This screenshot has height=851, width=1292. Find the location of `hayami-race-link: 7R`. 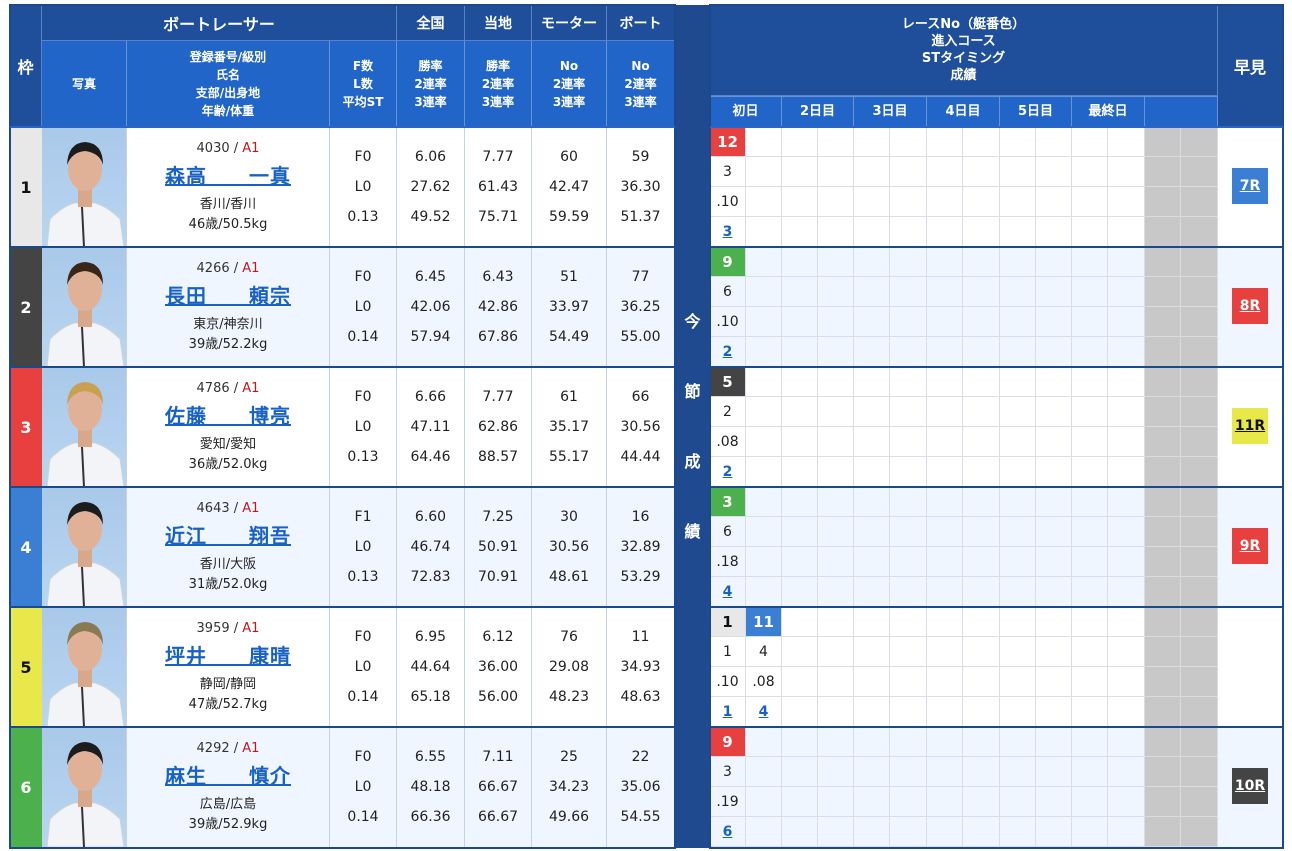

hayami-race-link: 7R is located at coordinates (1250, 186).